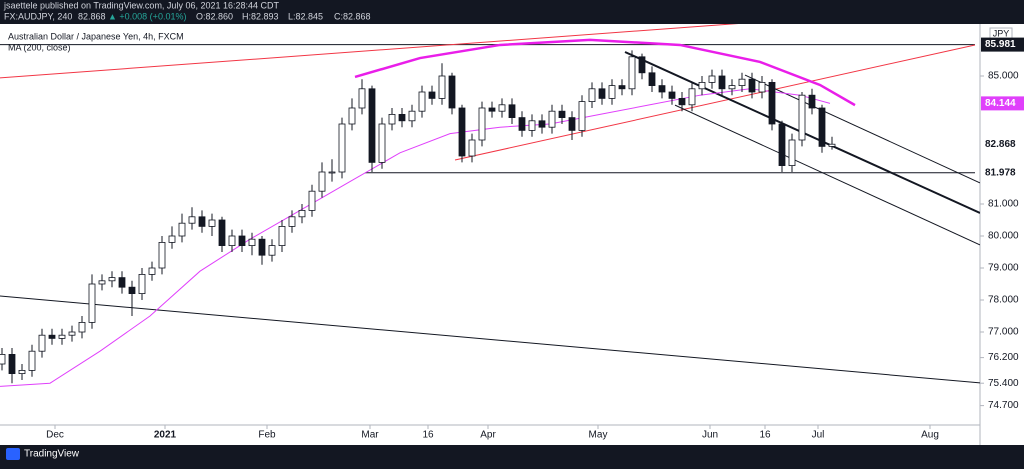 The width and height of the screenshot is (1024, 469). Describe the element at coordinates (305, 16) in the screenshot. I see `low-text: L:82.845` at that location.